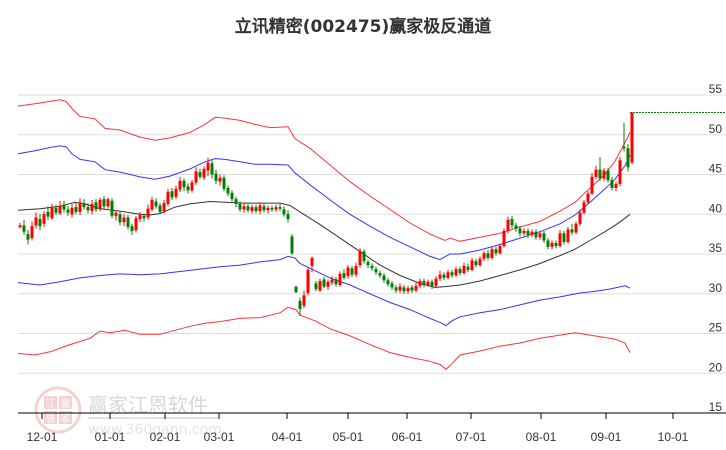 This screenshot has width=726, height=450. Describe the element at coordinates (716, 328) in the screenshot. I see `y-tick-label: 25` at that location.